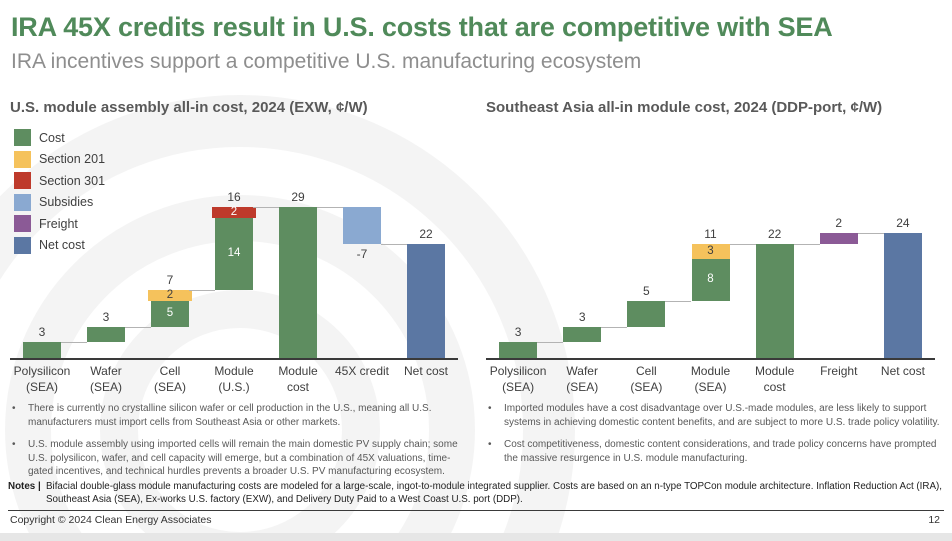  I want to click on legend-item-section-301: Section 301, so click(59, 180).